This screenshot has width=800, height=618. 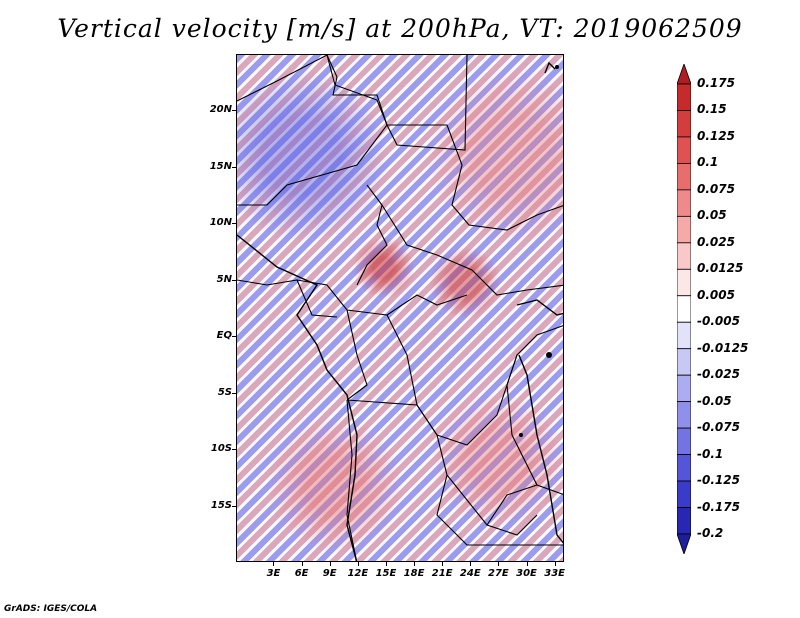 What do you see at coordinates (386, 573) in the screenshot?
I see `lon-tick-label: 15E` at bounding box center [386, 573].